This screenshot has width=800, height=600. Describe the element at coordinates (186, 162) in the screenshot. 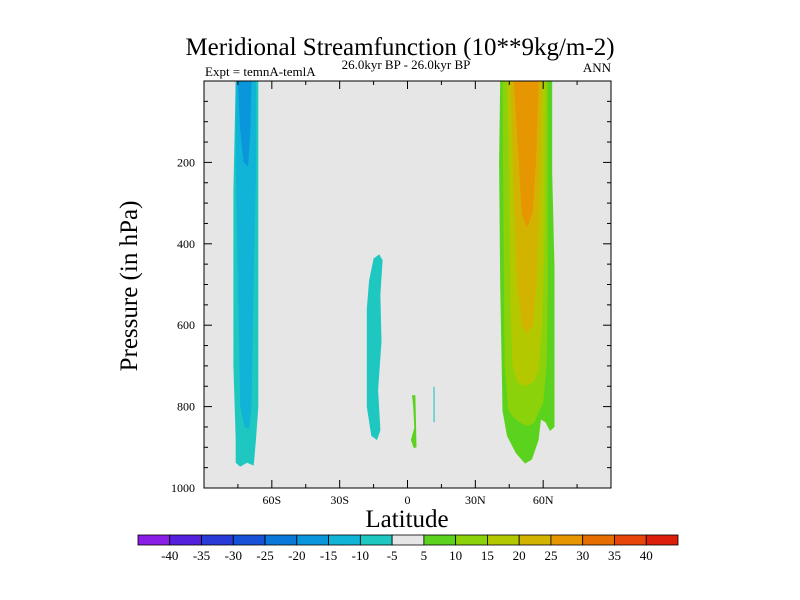

I see `y-tick-label: 200` at that location.